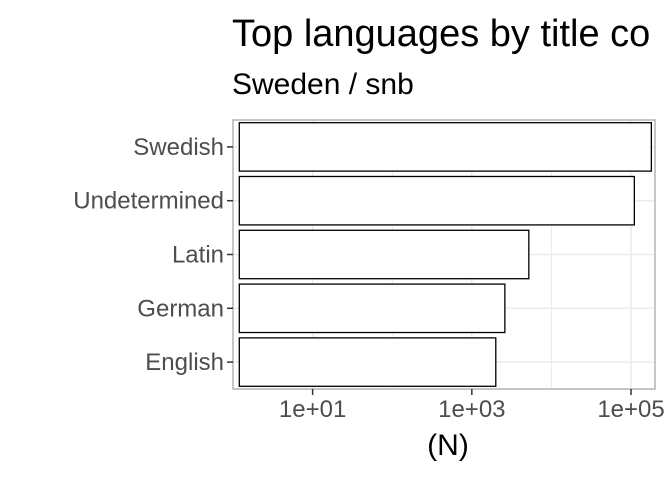  What do you see at coordinates (367, 362) in the screenshot?
I see `bar-english` at bounding box center [367, 362].